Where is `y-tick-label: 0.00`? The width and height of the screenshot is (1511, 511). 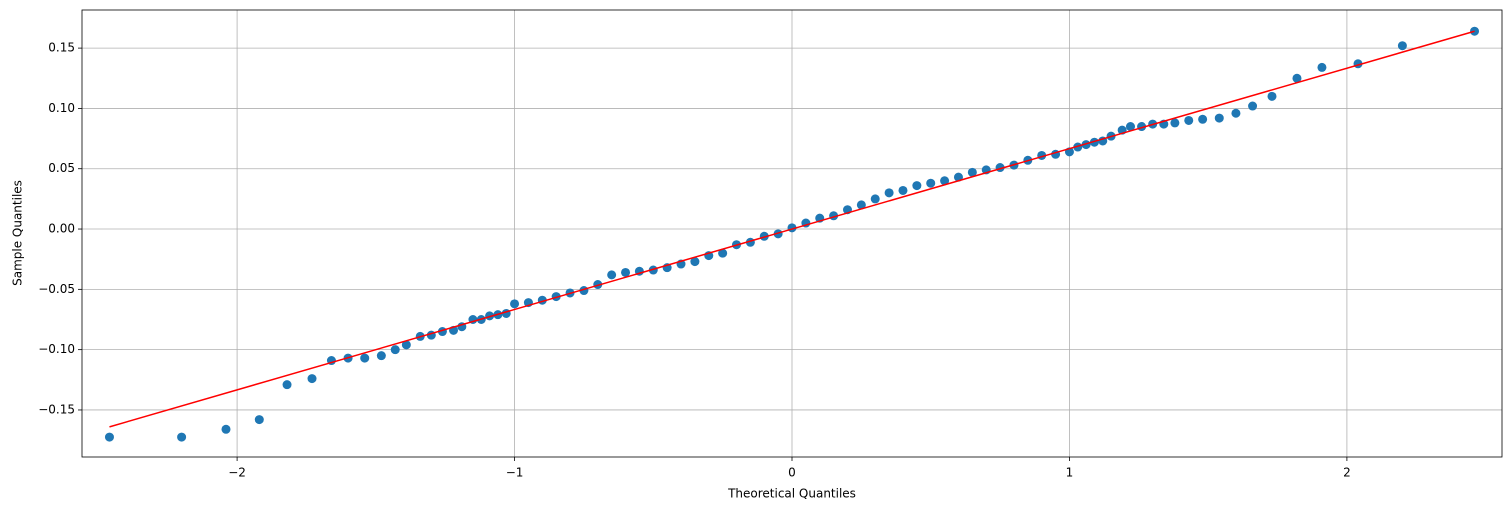 y-tick-label: 0.00 is located at coordinates (61, 229).